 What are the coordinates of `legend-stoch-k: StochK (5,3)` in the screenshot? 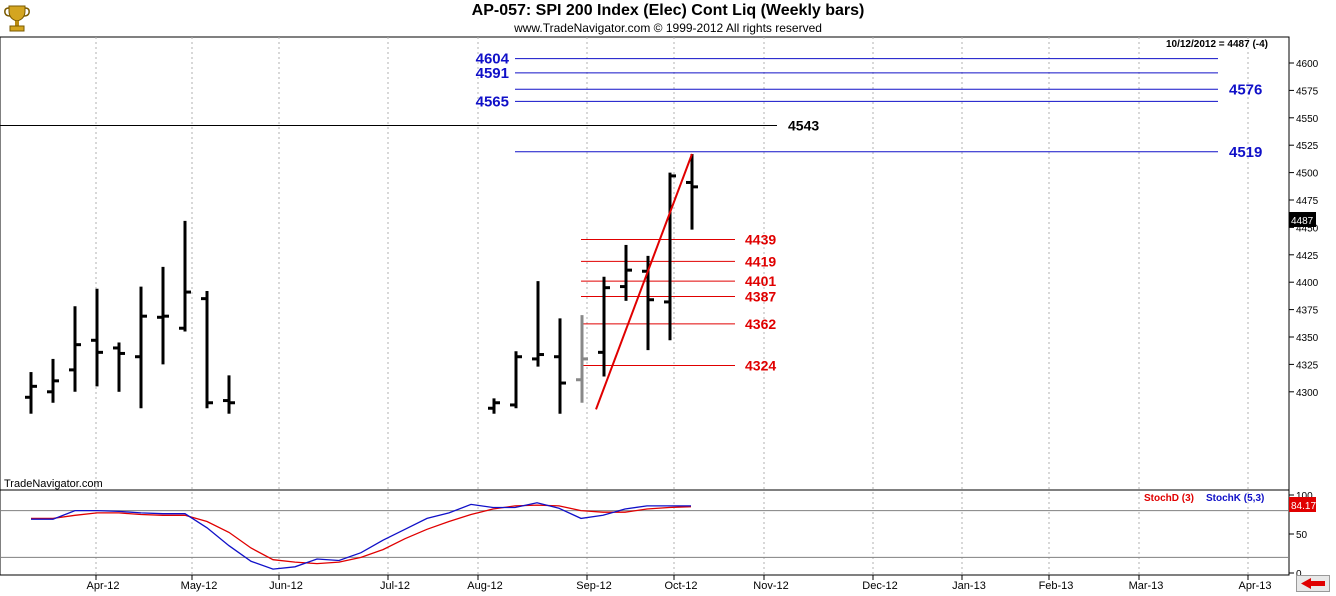 It's located at (1235, 498).